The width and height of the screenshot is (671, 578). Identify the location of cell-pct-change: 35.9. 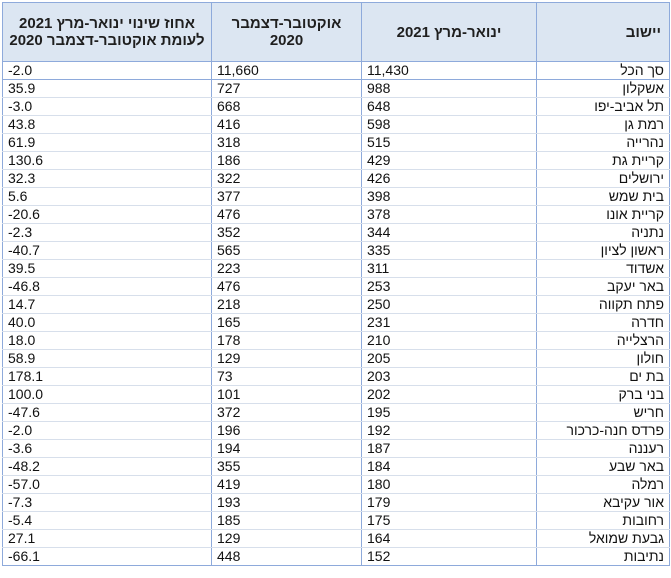
(107, 88).